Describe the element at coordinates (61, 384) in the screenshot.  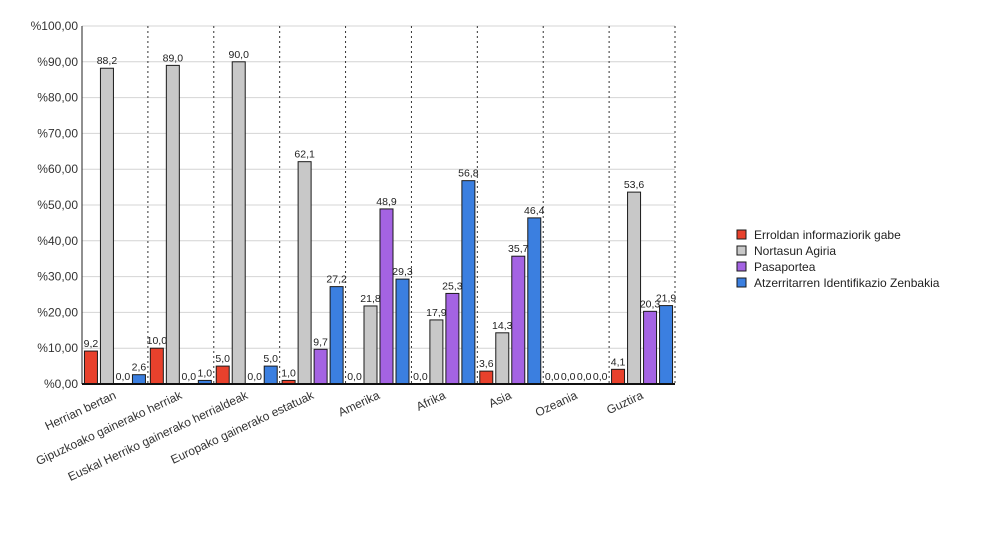
I see `y-tick-label: %0,00` at that location.